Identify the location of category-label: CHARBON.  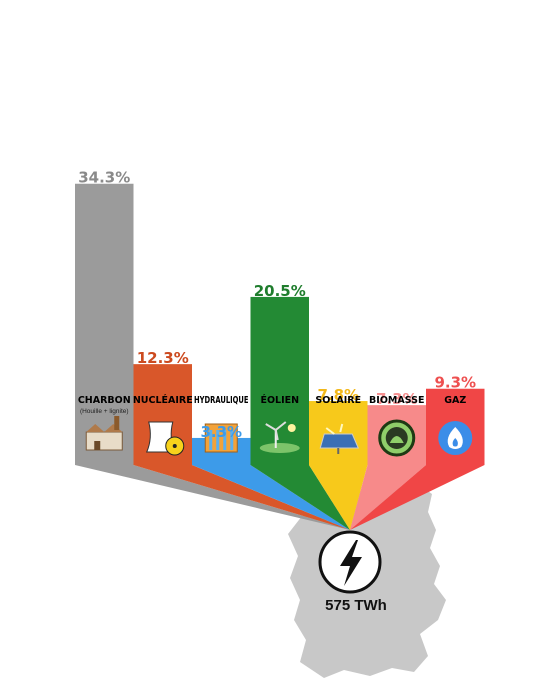
(104, 400).